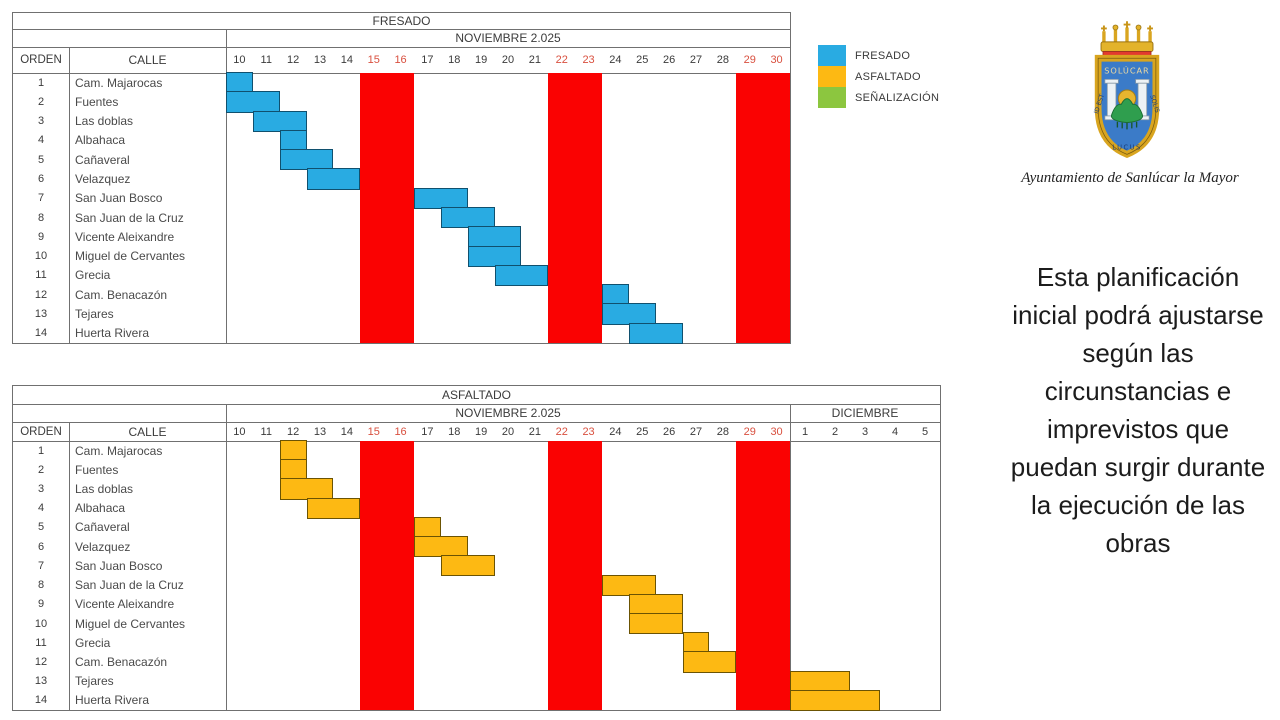 This screenshot has height=720, width=1280. I want to click on orden-cell: 6, so click(41, 179).